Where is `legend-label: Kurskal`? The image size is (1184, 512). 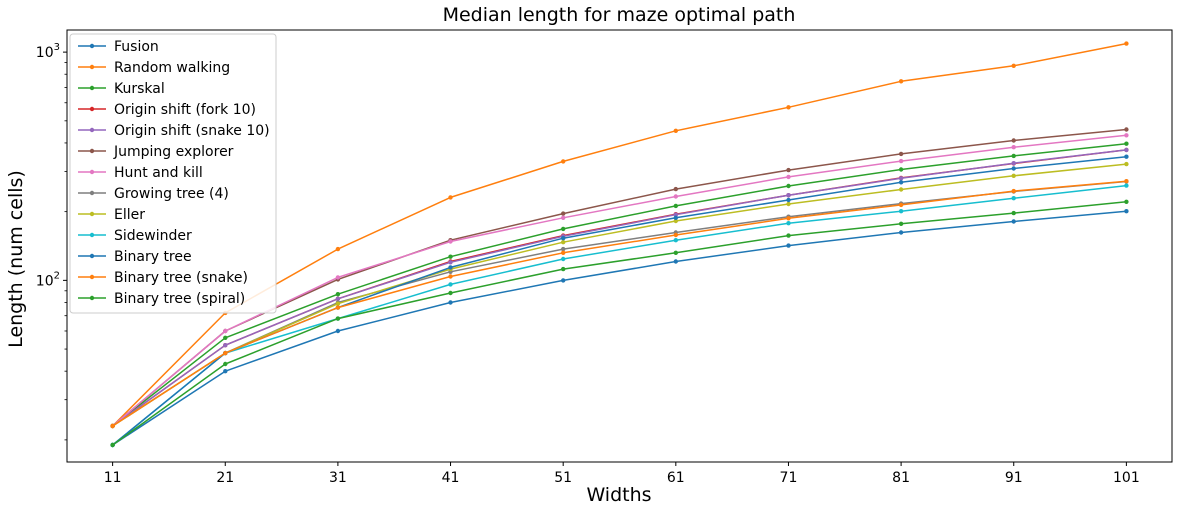 legend-label: Kurskal is located at coordinates (139, 89).